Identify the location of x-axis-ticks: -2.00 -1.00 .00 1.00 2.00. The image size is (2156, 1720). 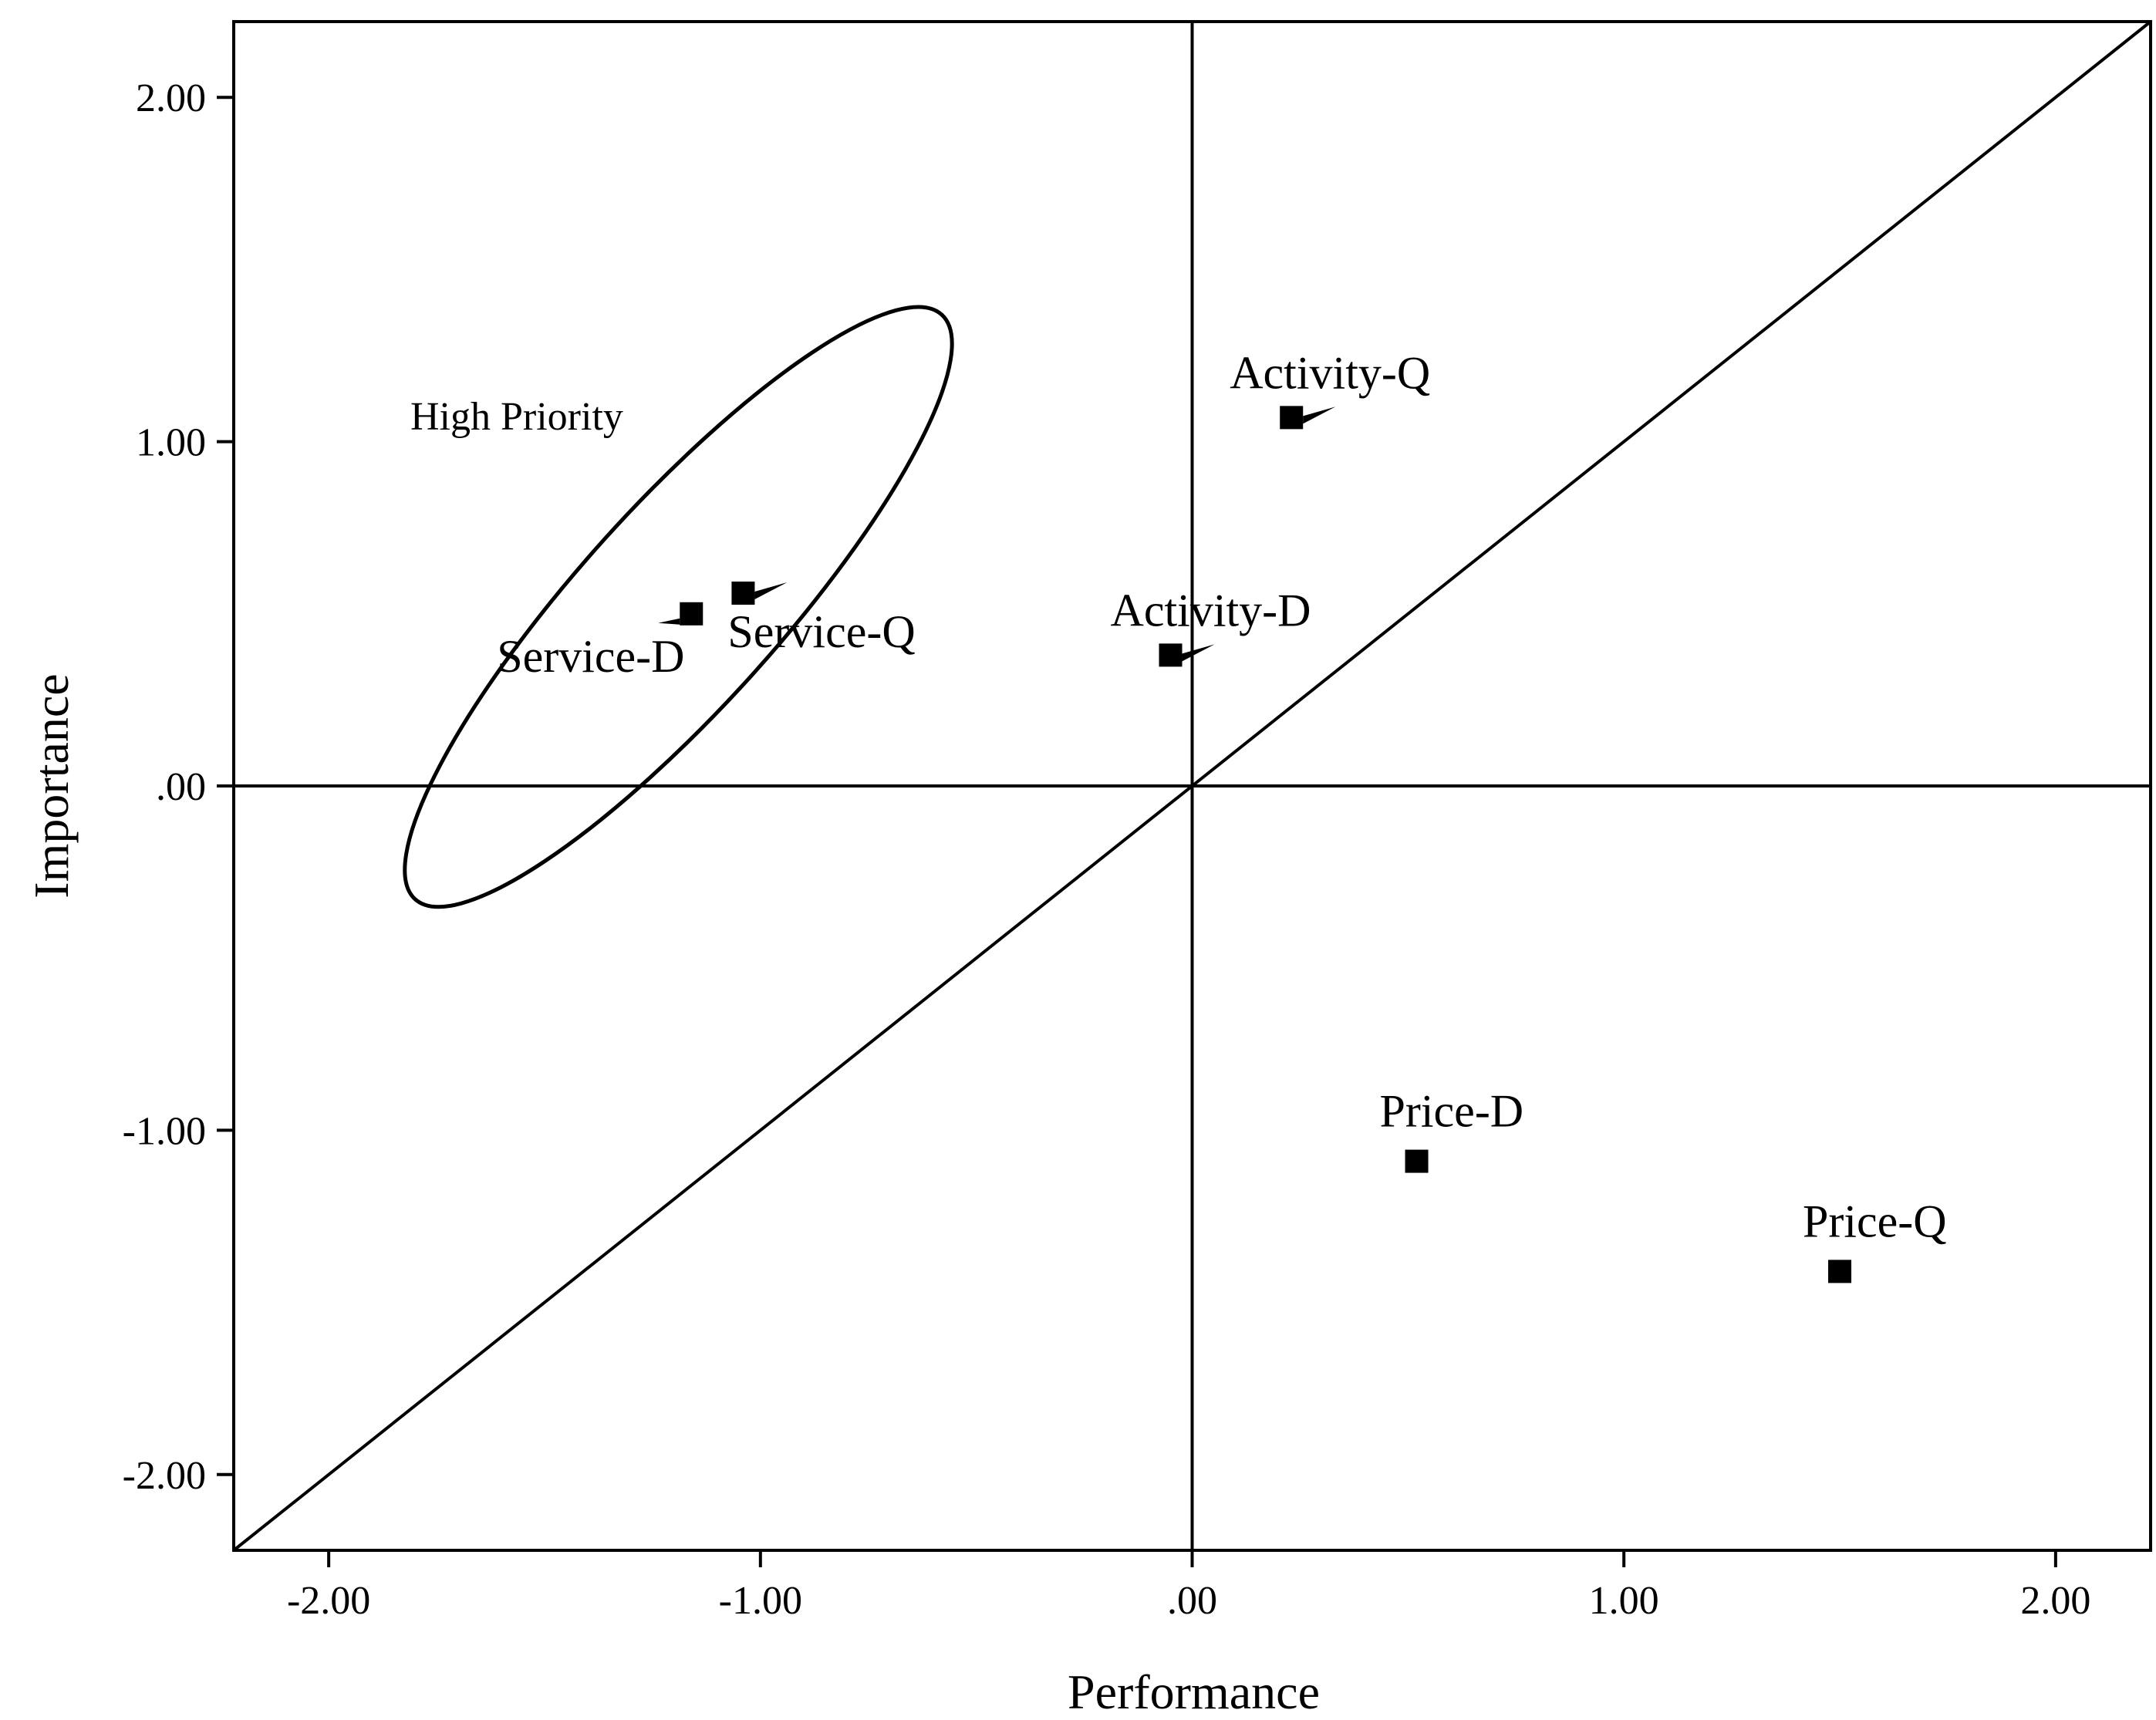
(1188, 1587).